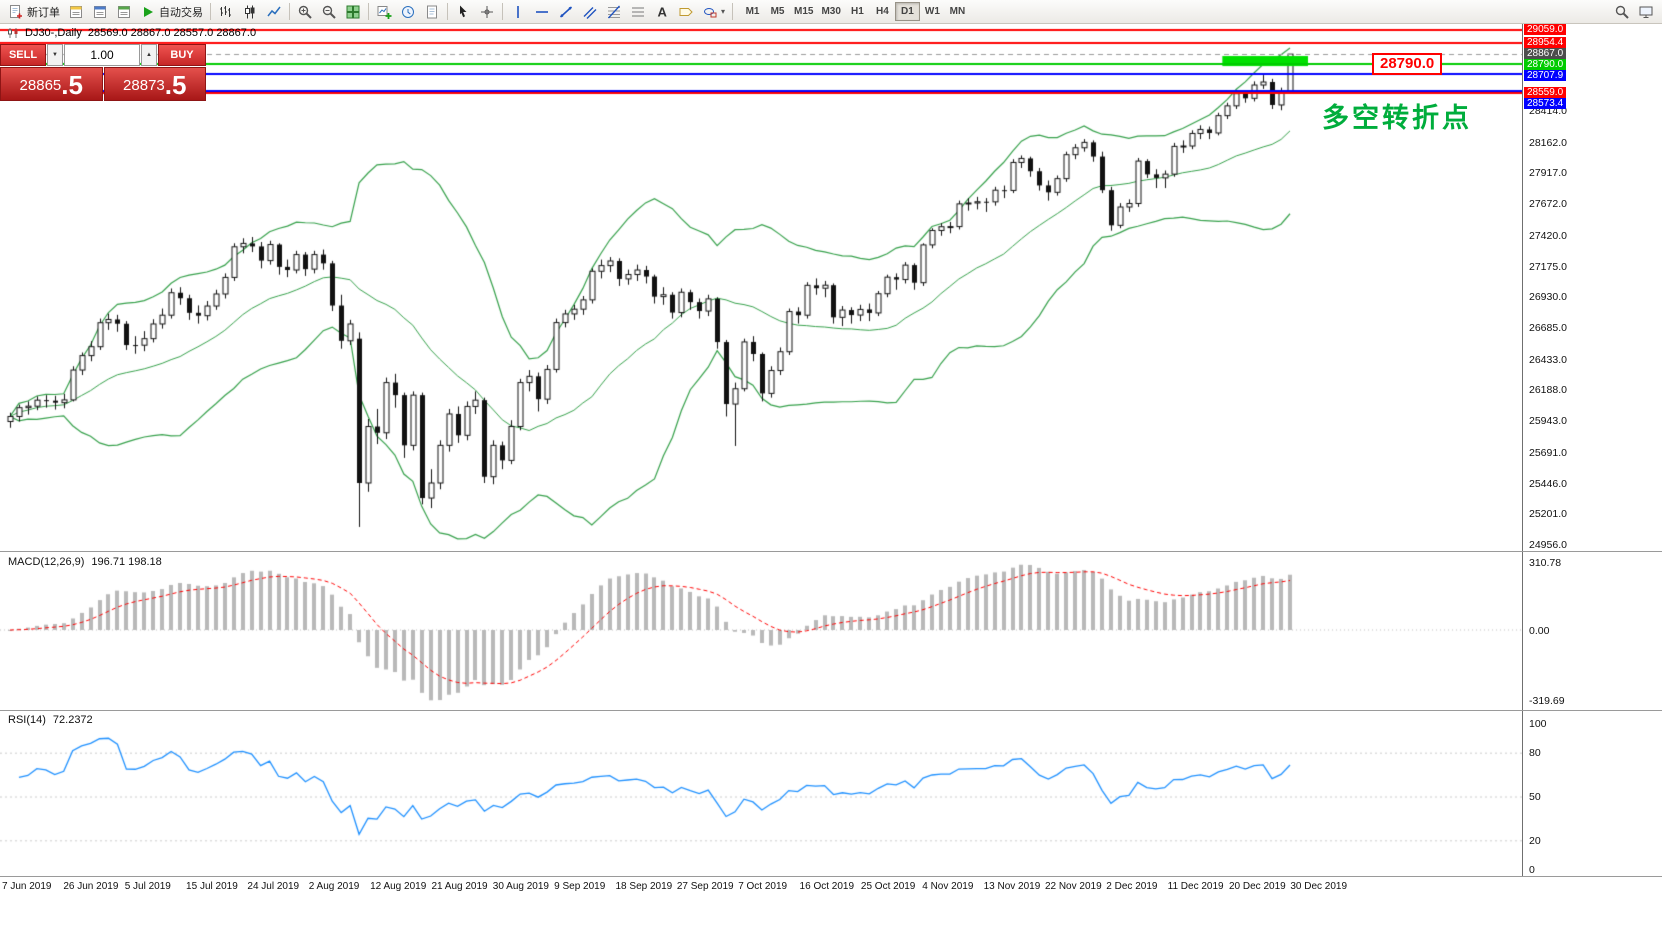  I want to click on fibonacci-tool-button, so click(614, 11).